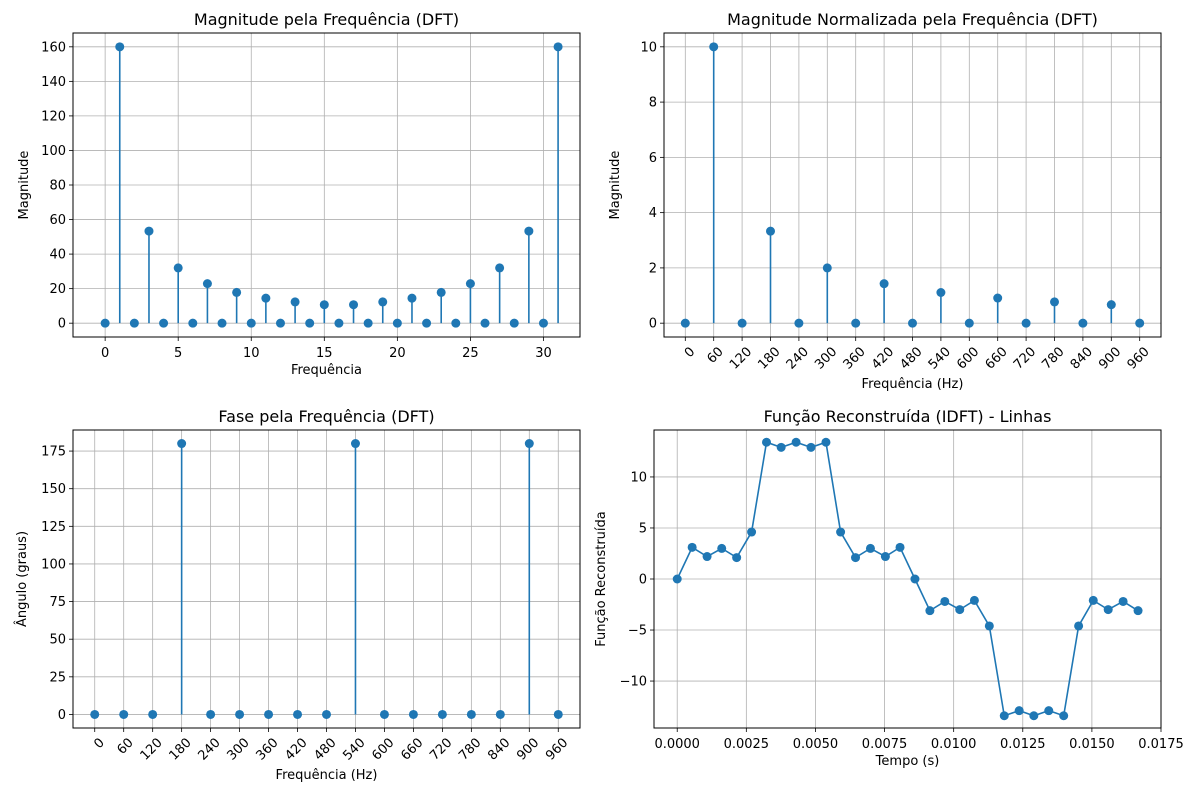  Describe the element at coordinates (653, 158) in the screenshot. I see `y-tick-label: 6` at that location.